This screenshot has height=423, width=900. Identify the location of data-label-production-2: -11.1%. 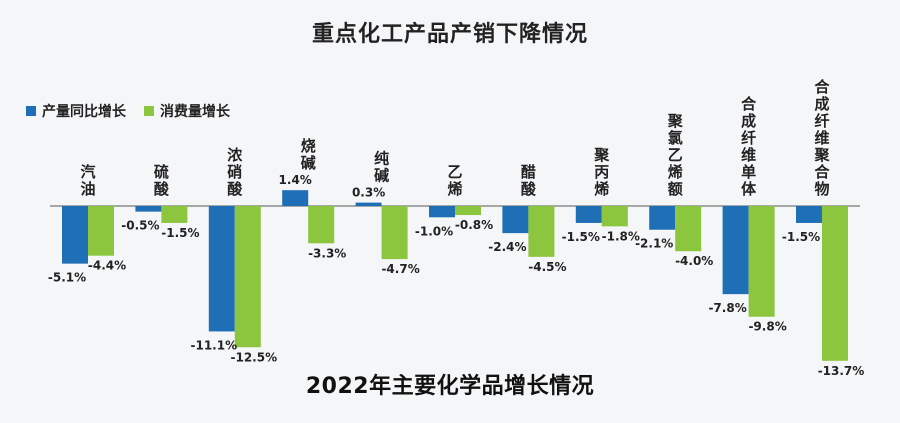
(213, 345).